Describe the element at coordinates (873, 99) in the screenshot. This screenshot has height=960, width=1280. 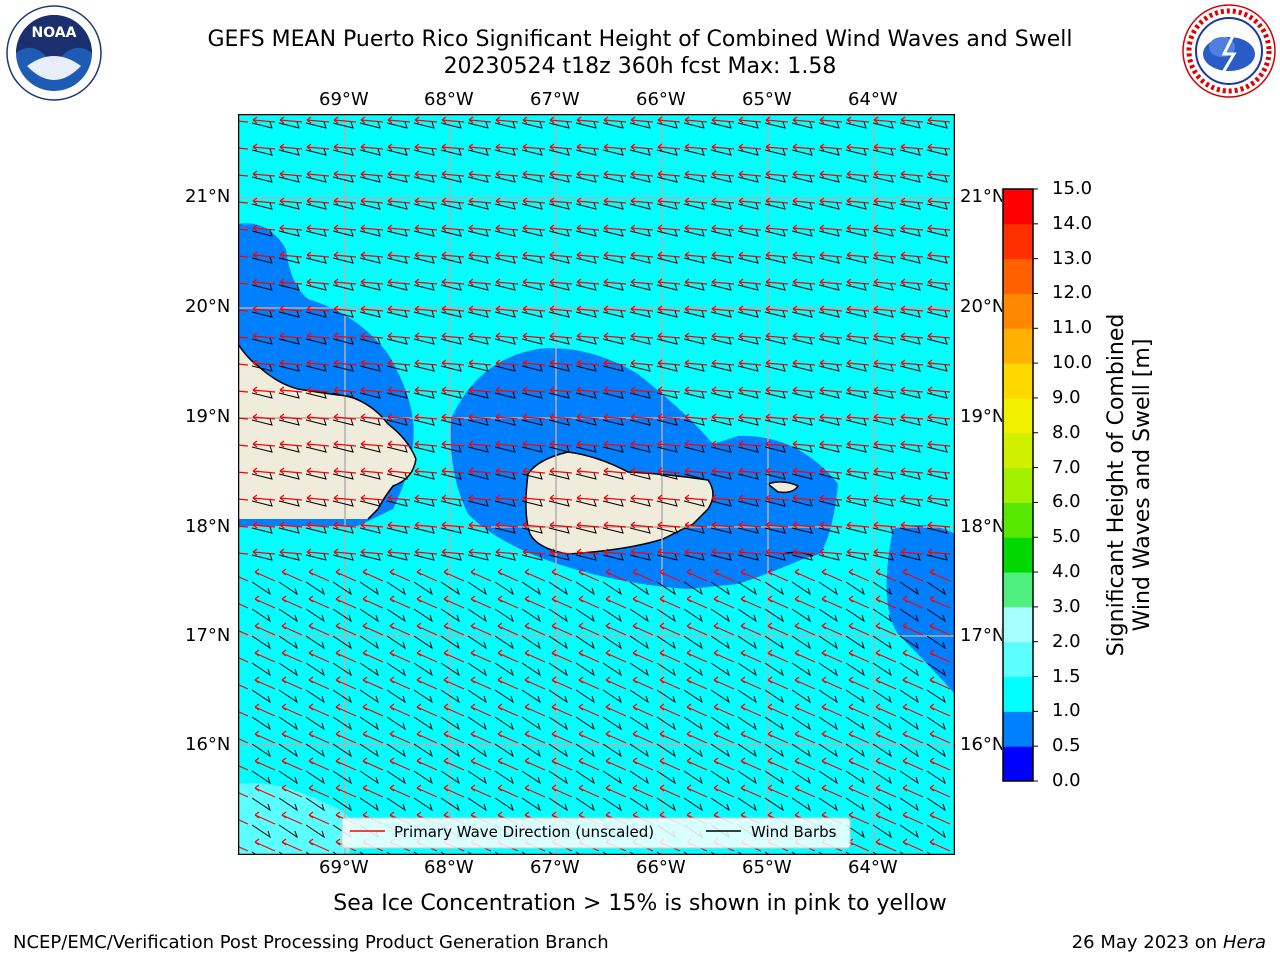
I see `lon-tick-top: 64°W` at that location.